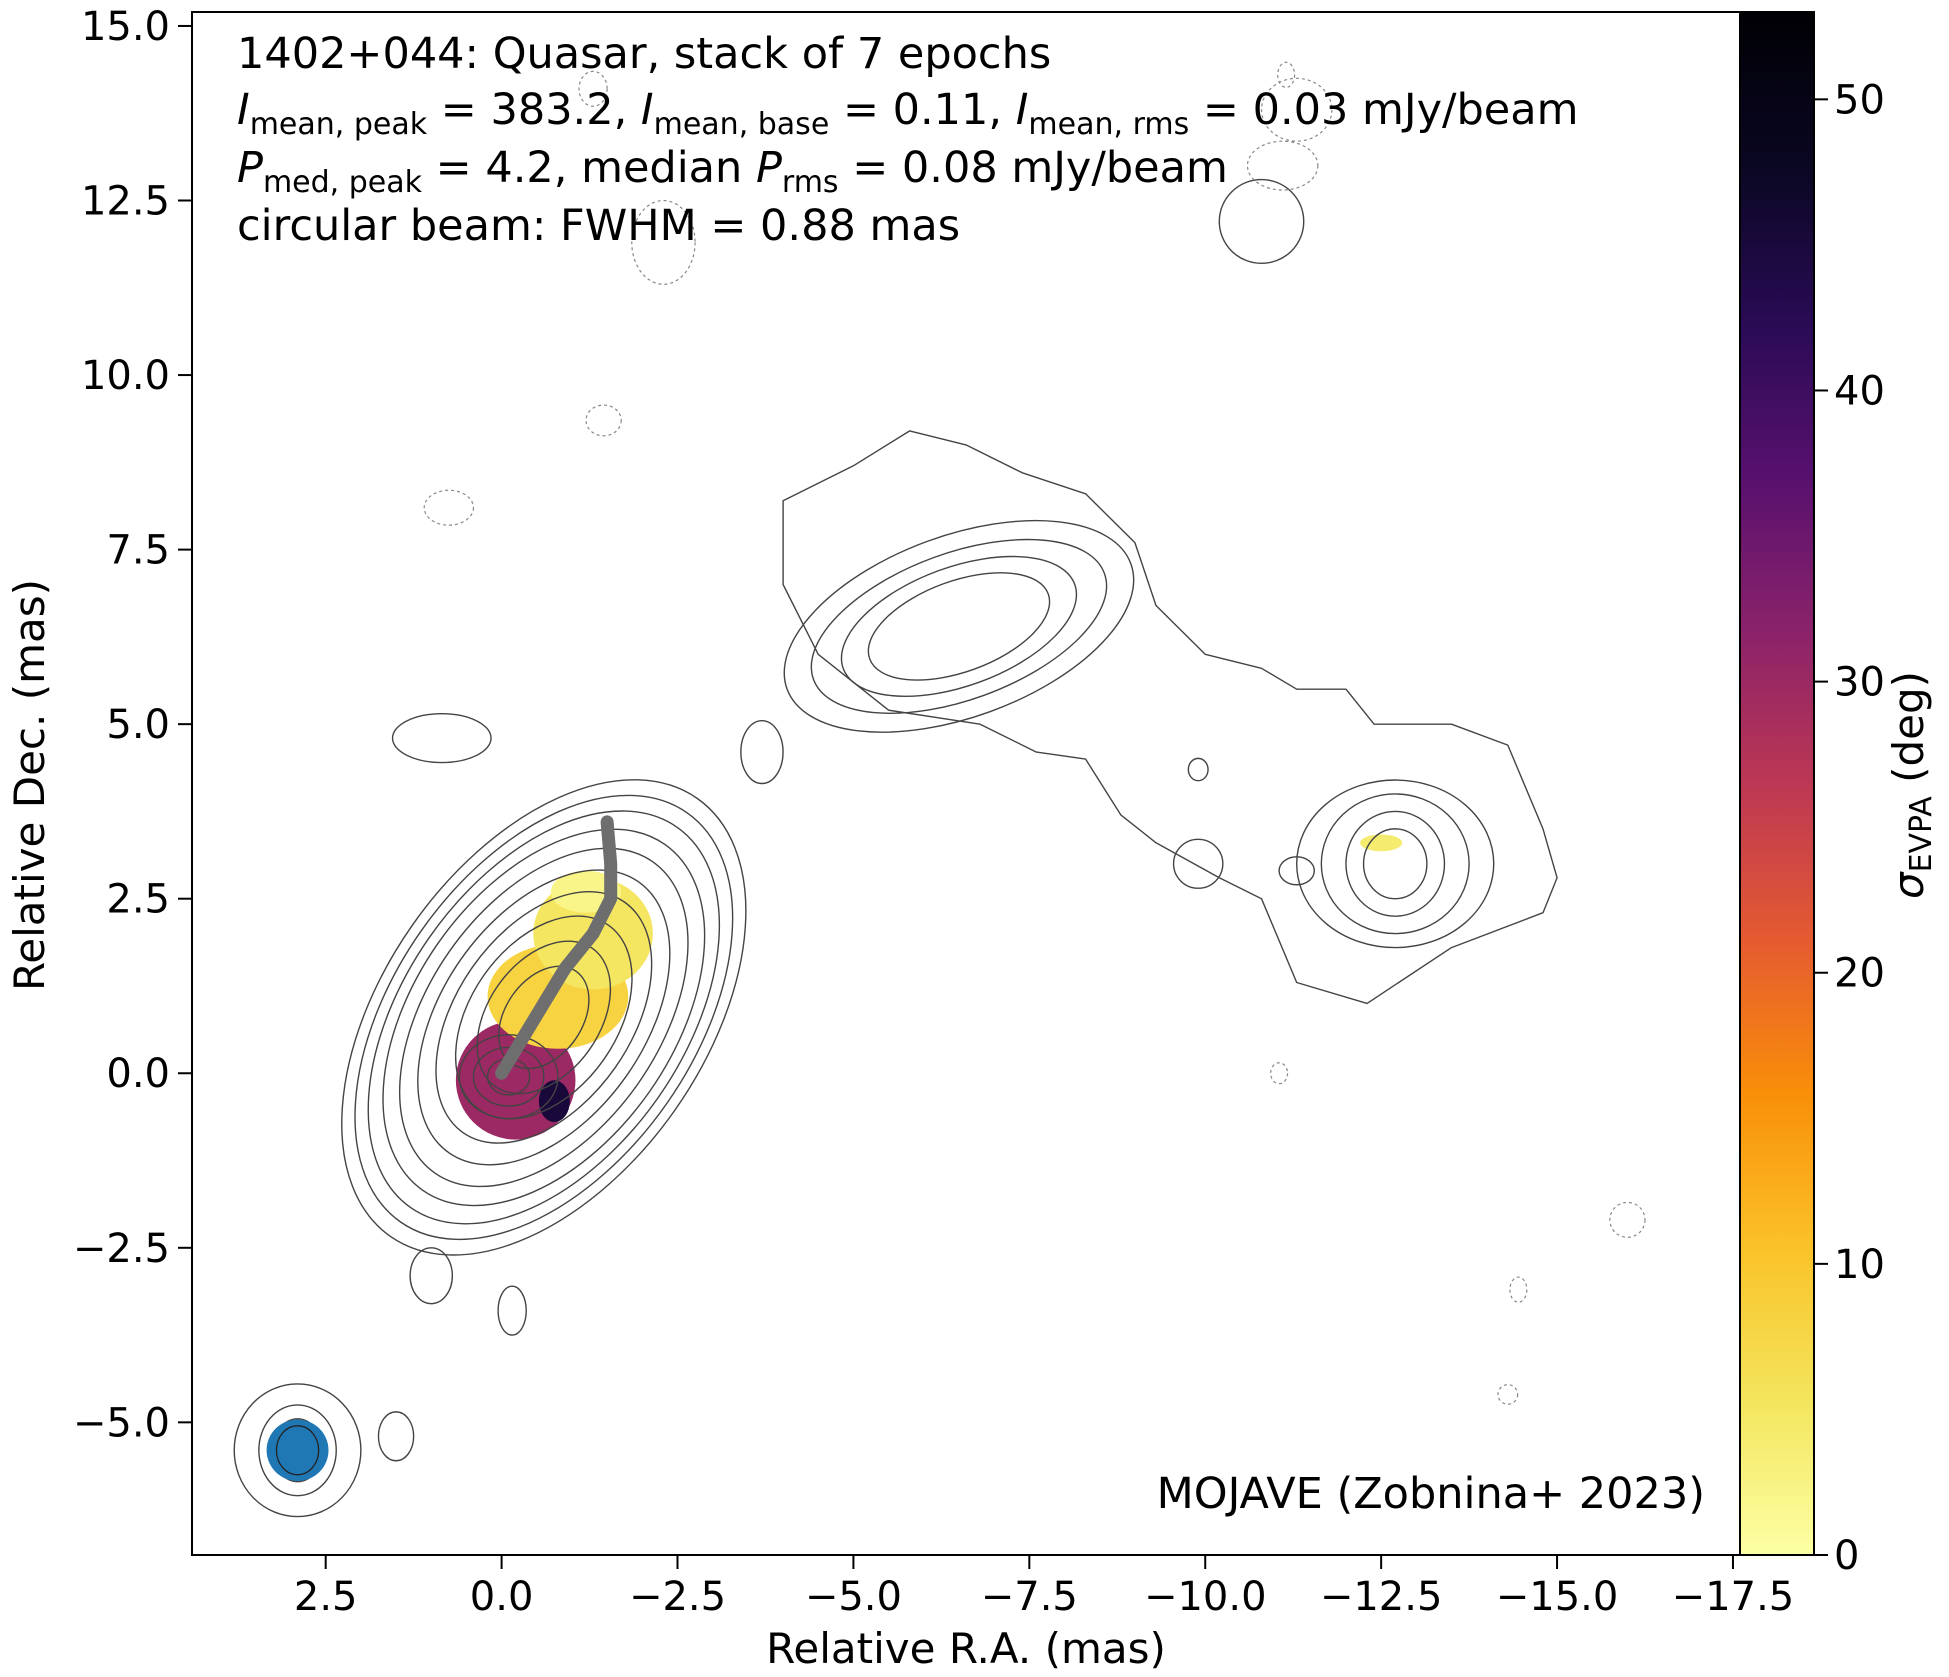 The height and width of the screenshot is (1677, 1949). Describe the element at coordinates (1777, 783) in the screenshot. I see `colorbar-gradient` at that location.